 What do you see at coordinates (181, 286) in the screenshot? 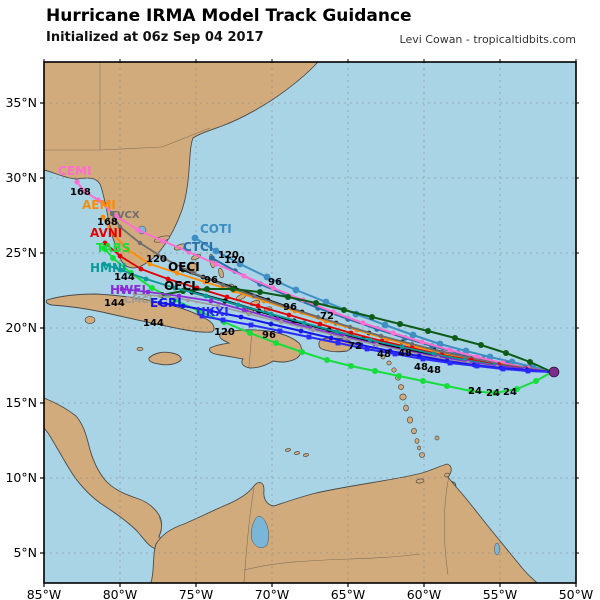
I see `model-label-OFCL: OFCL` at bounding box center [181, 286].